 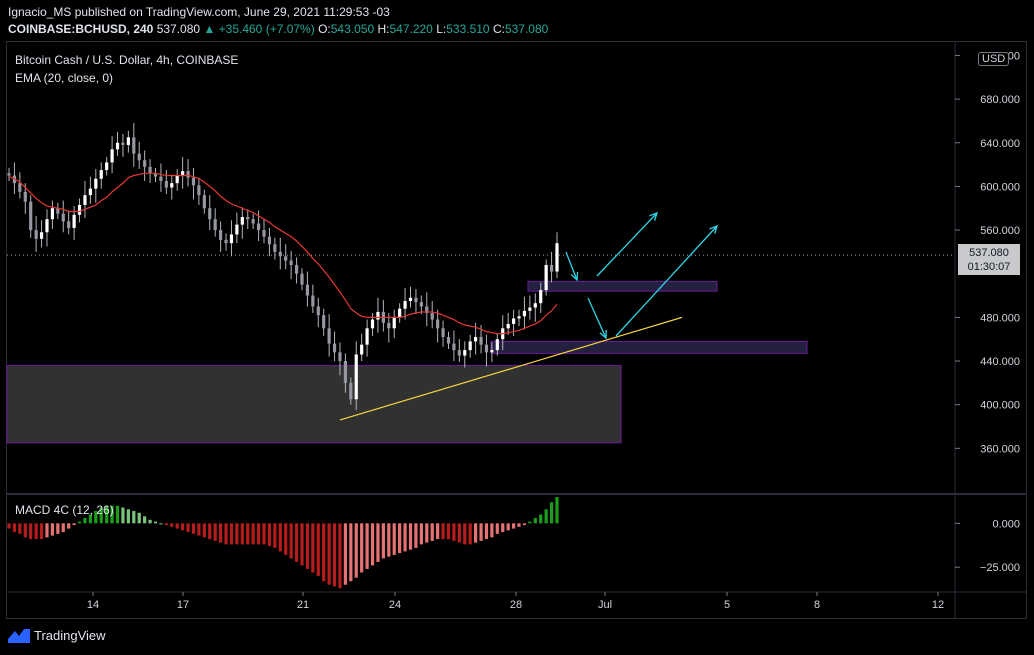 What do you see at coordinates (383, 29) in the screenshot?
I see `high-label: H:` at bounding box center [383, 29].